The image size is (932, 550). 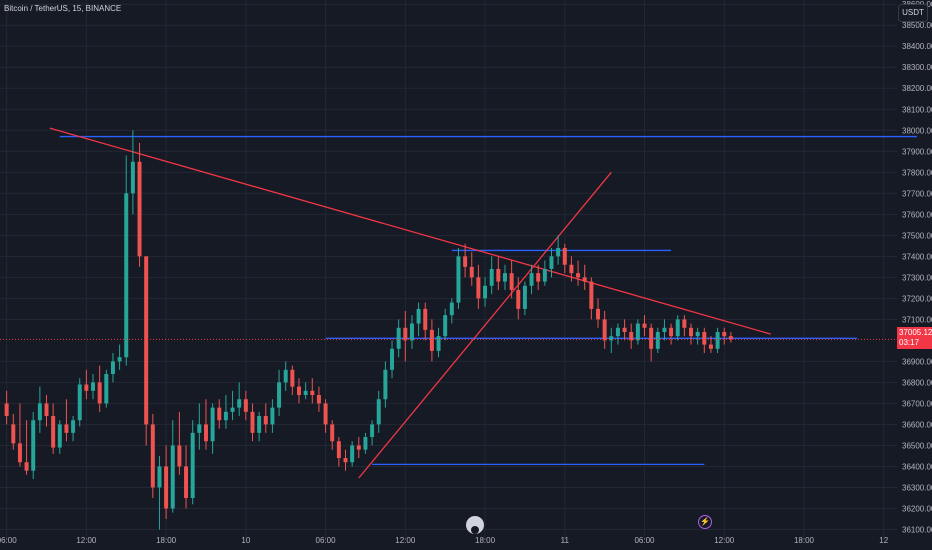 I want to click on tradingview-logo-icon, so click(x=475, y=525).